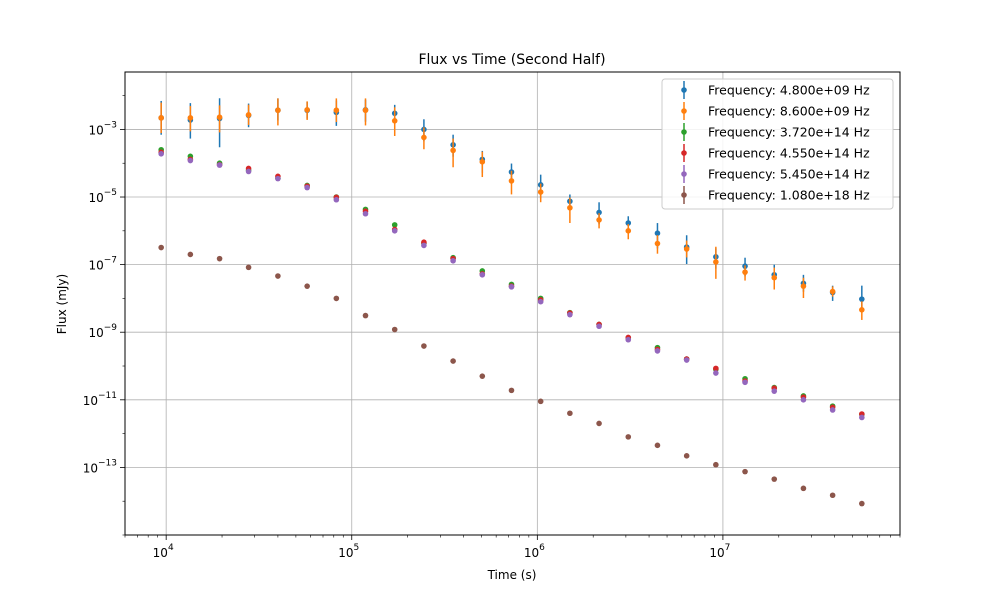 The image size is (1000, 600). I want to click on legend-box, so click(777, 144).